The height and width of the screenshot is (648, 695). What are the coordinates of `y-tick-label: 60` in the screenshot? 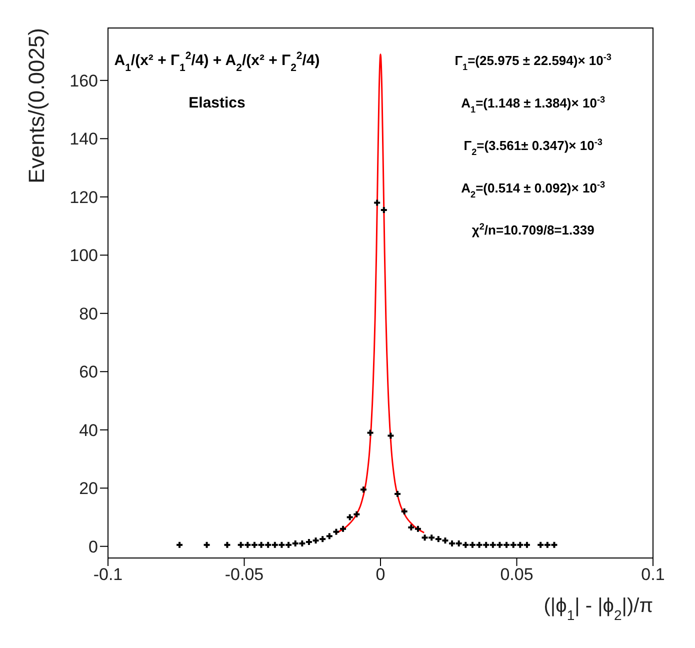 It's located at (88, 372).